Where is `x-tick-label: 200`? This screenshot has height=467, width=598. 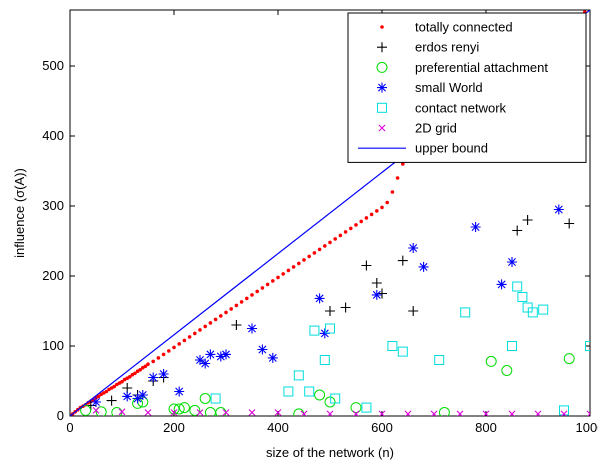
x-tick-label: 200 is located at coordinates (174, 427).